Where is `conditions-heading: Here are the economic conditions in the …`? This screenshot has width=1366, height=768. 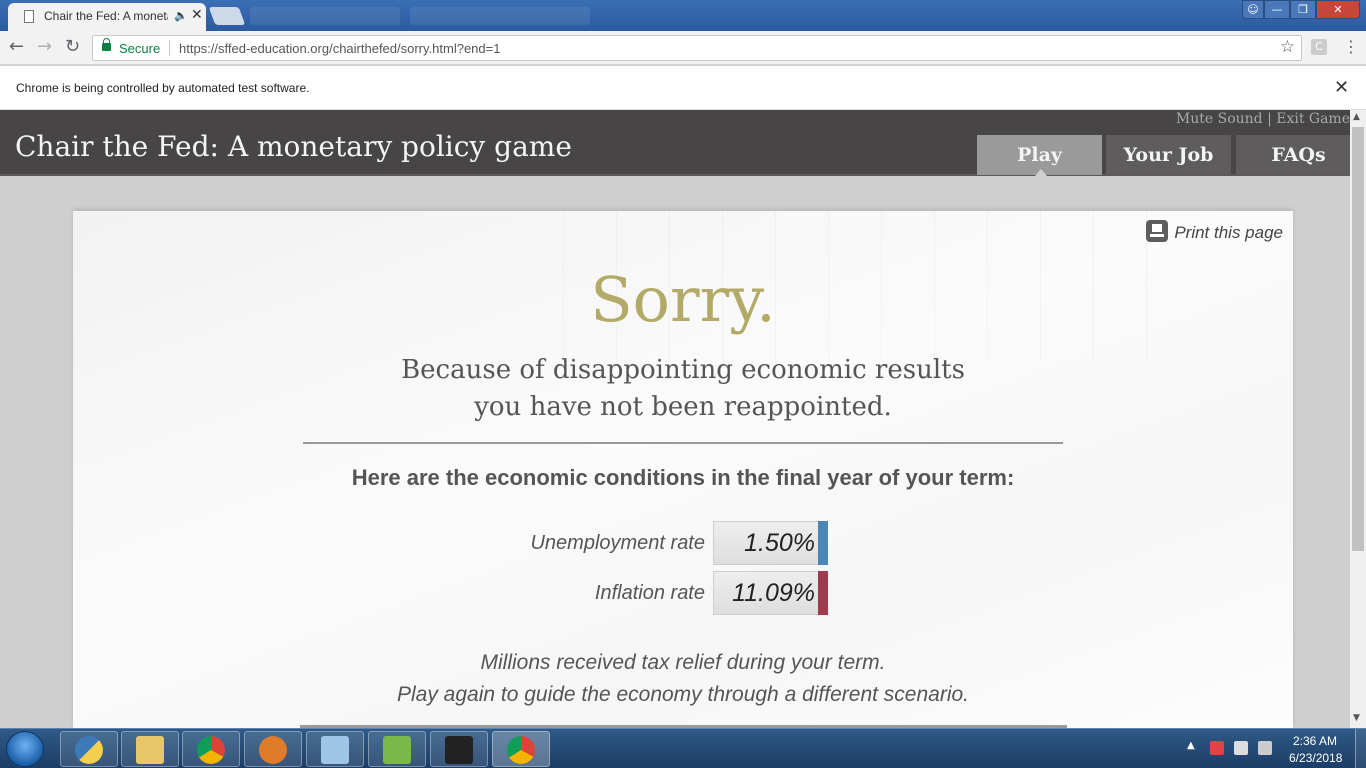 conditions-heading: Here are the economic conditions in the … is located at coordinates (683, 477).